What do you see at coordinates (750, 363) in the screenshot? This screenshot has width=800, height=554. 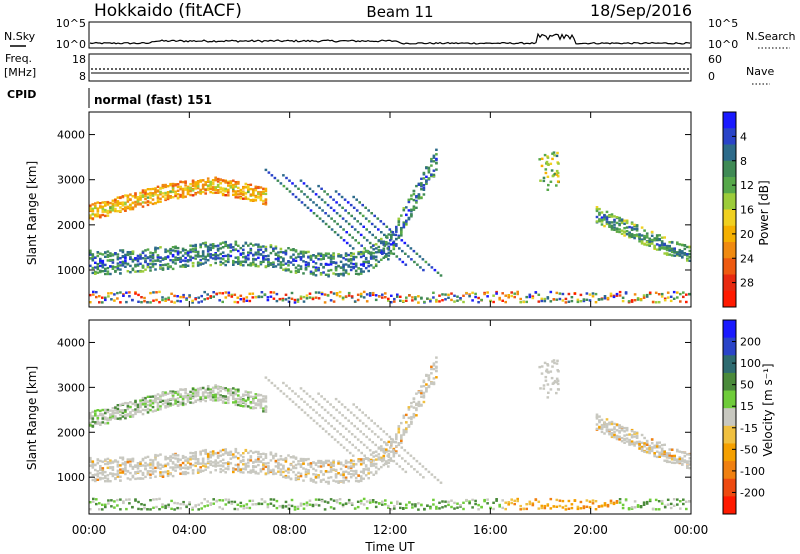 I see `colorbar-tick-label: 100` at bounding box center [750, 363].